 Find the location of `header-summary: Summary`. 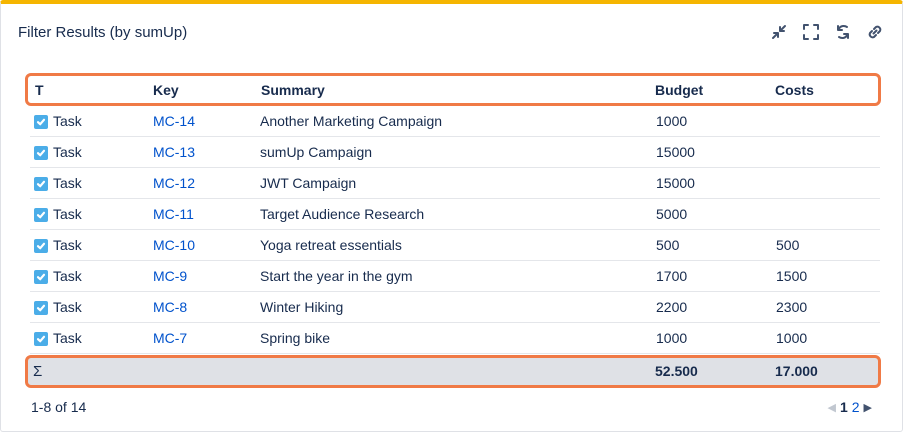

header-summary: Summary is located at coordinates (293, 90).